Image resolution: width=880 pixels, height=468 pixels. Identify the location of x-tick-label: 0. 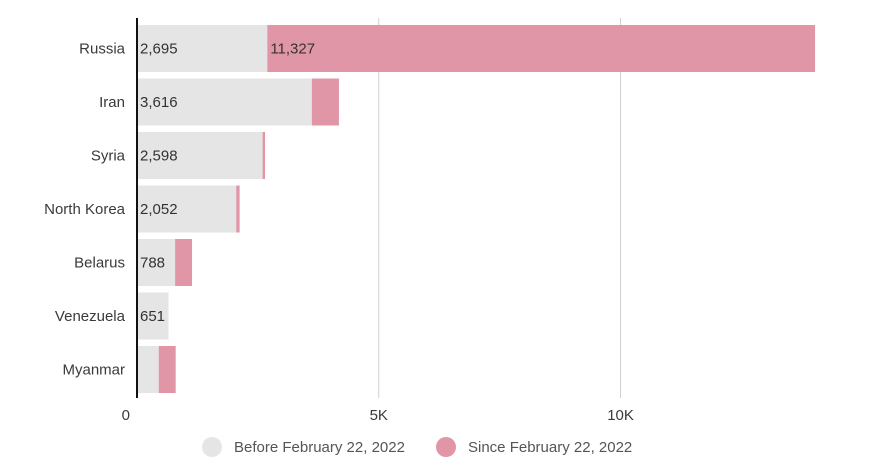
(126, 415).